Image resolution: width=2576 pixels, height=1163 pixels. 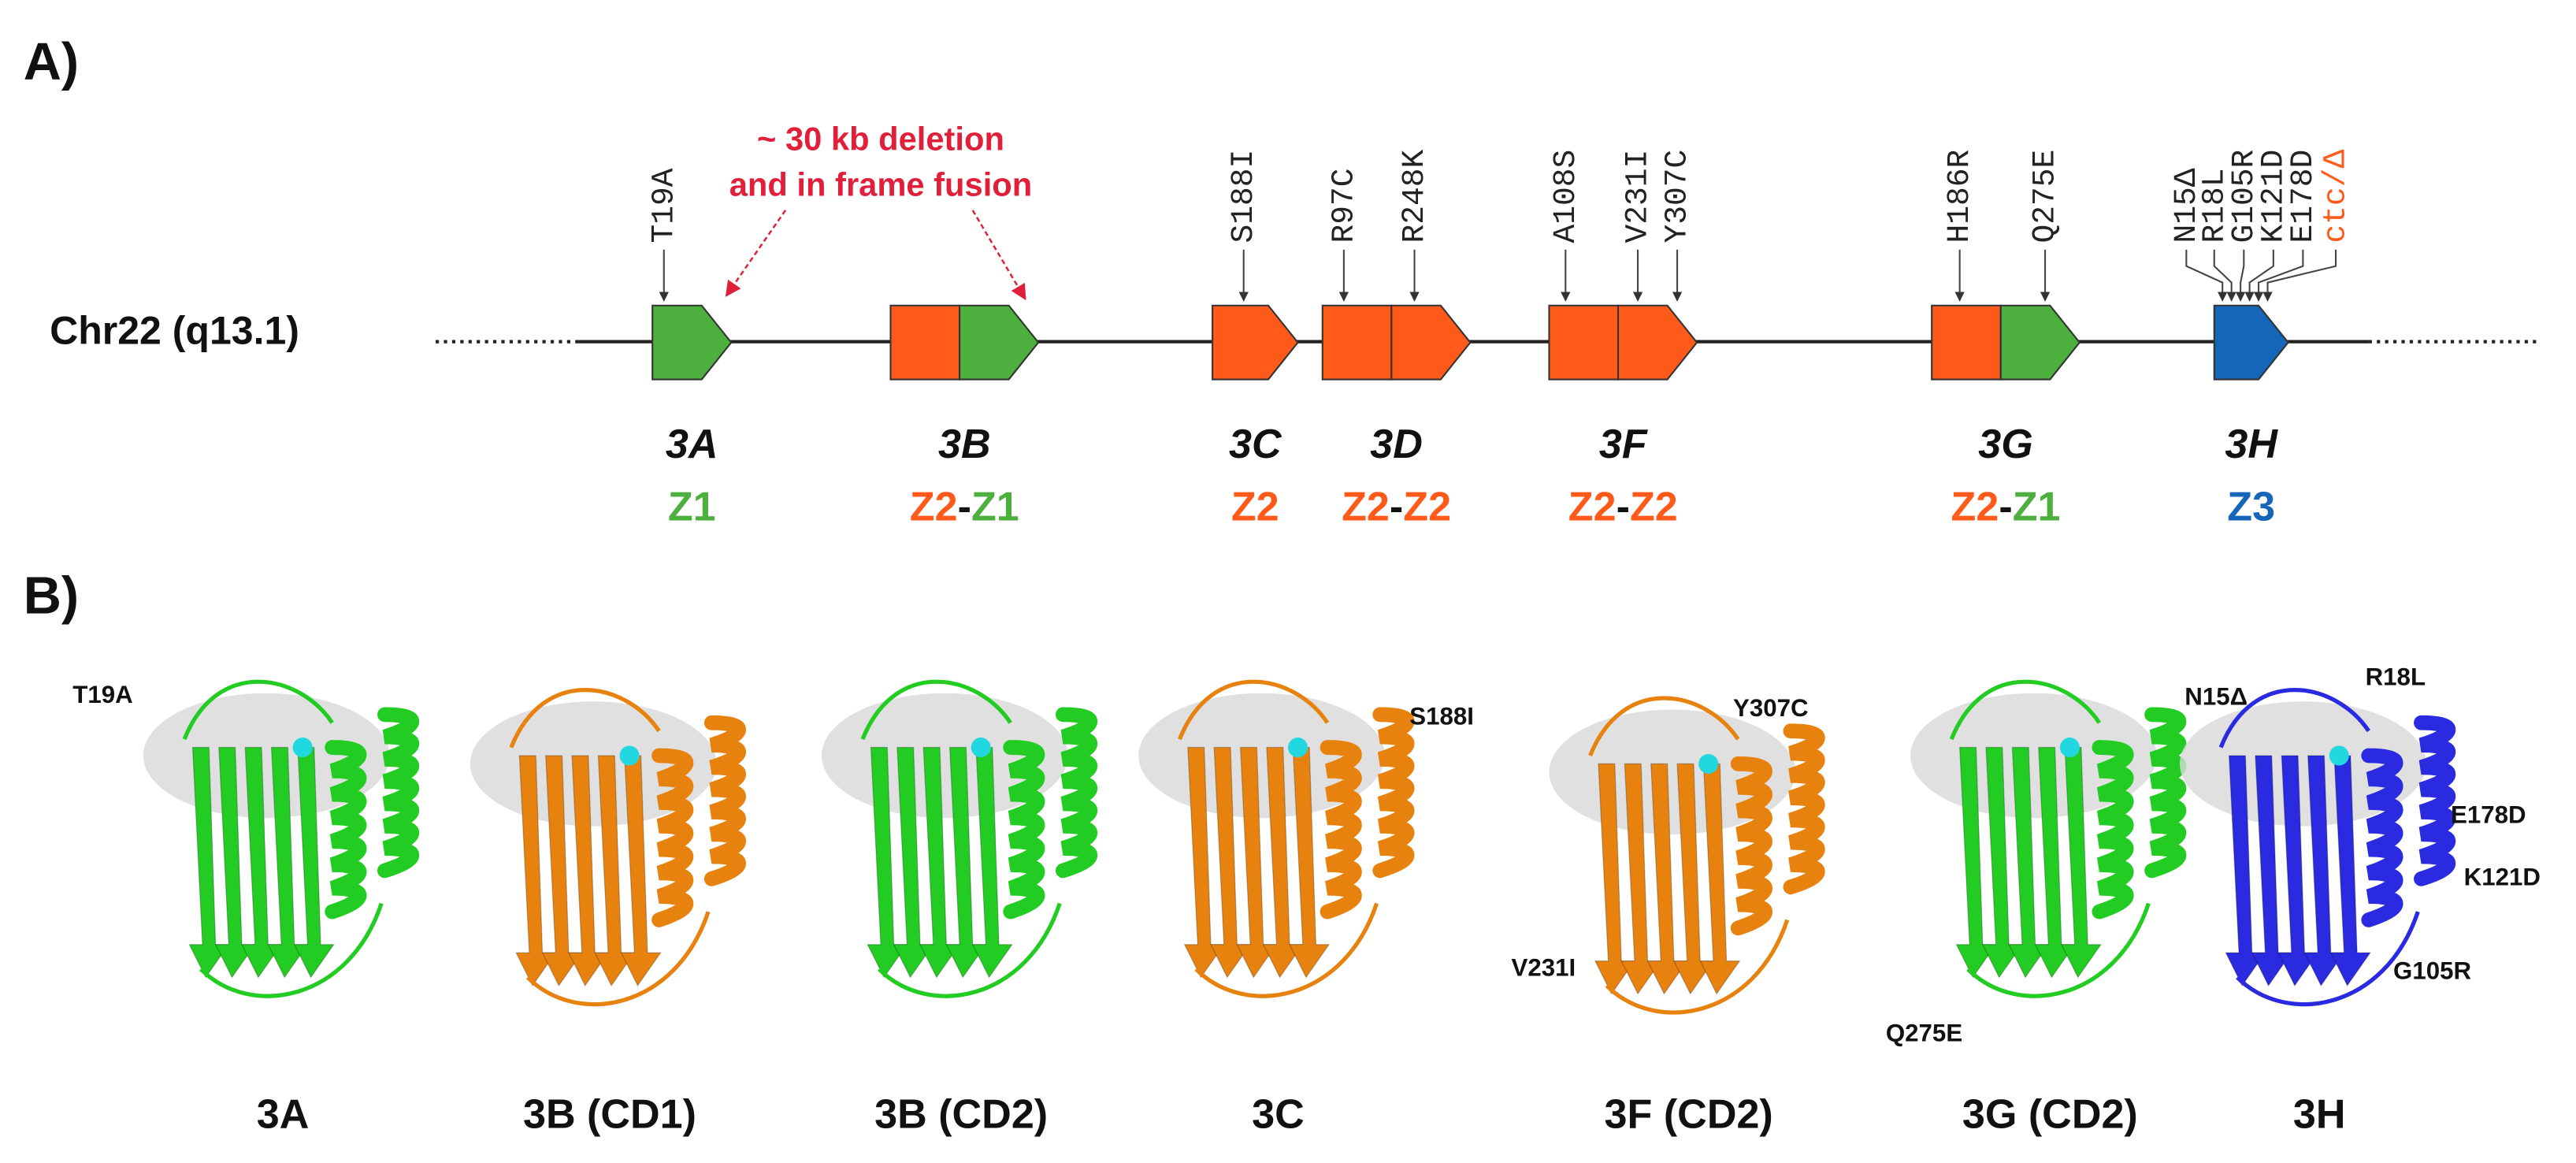 I want to click on structure-mutation: G105R, so click(x=2432, y=970).